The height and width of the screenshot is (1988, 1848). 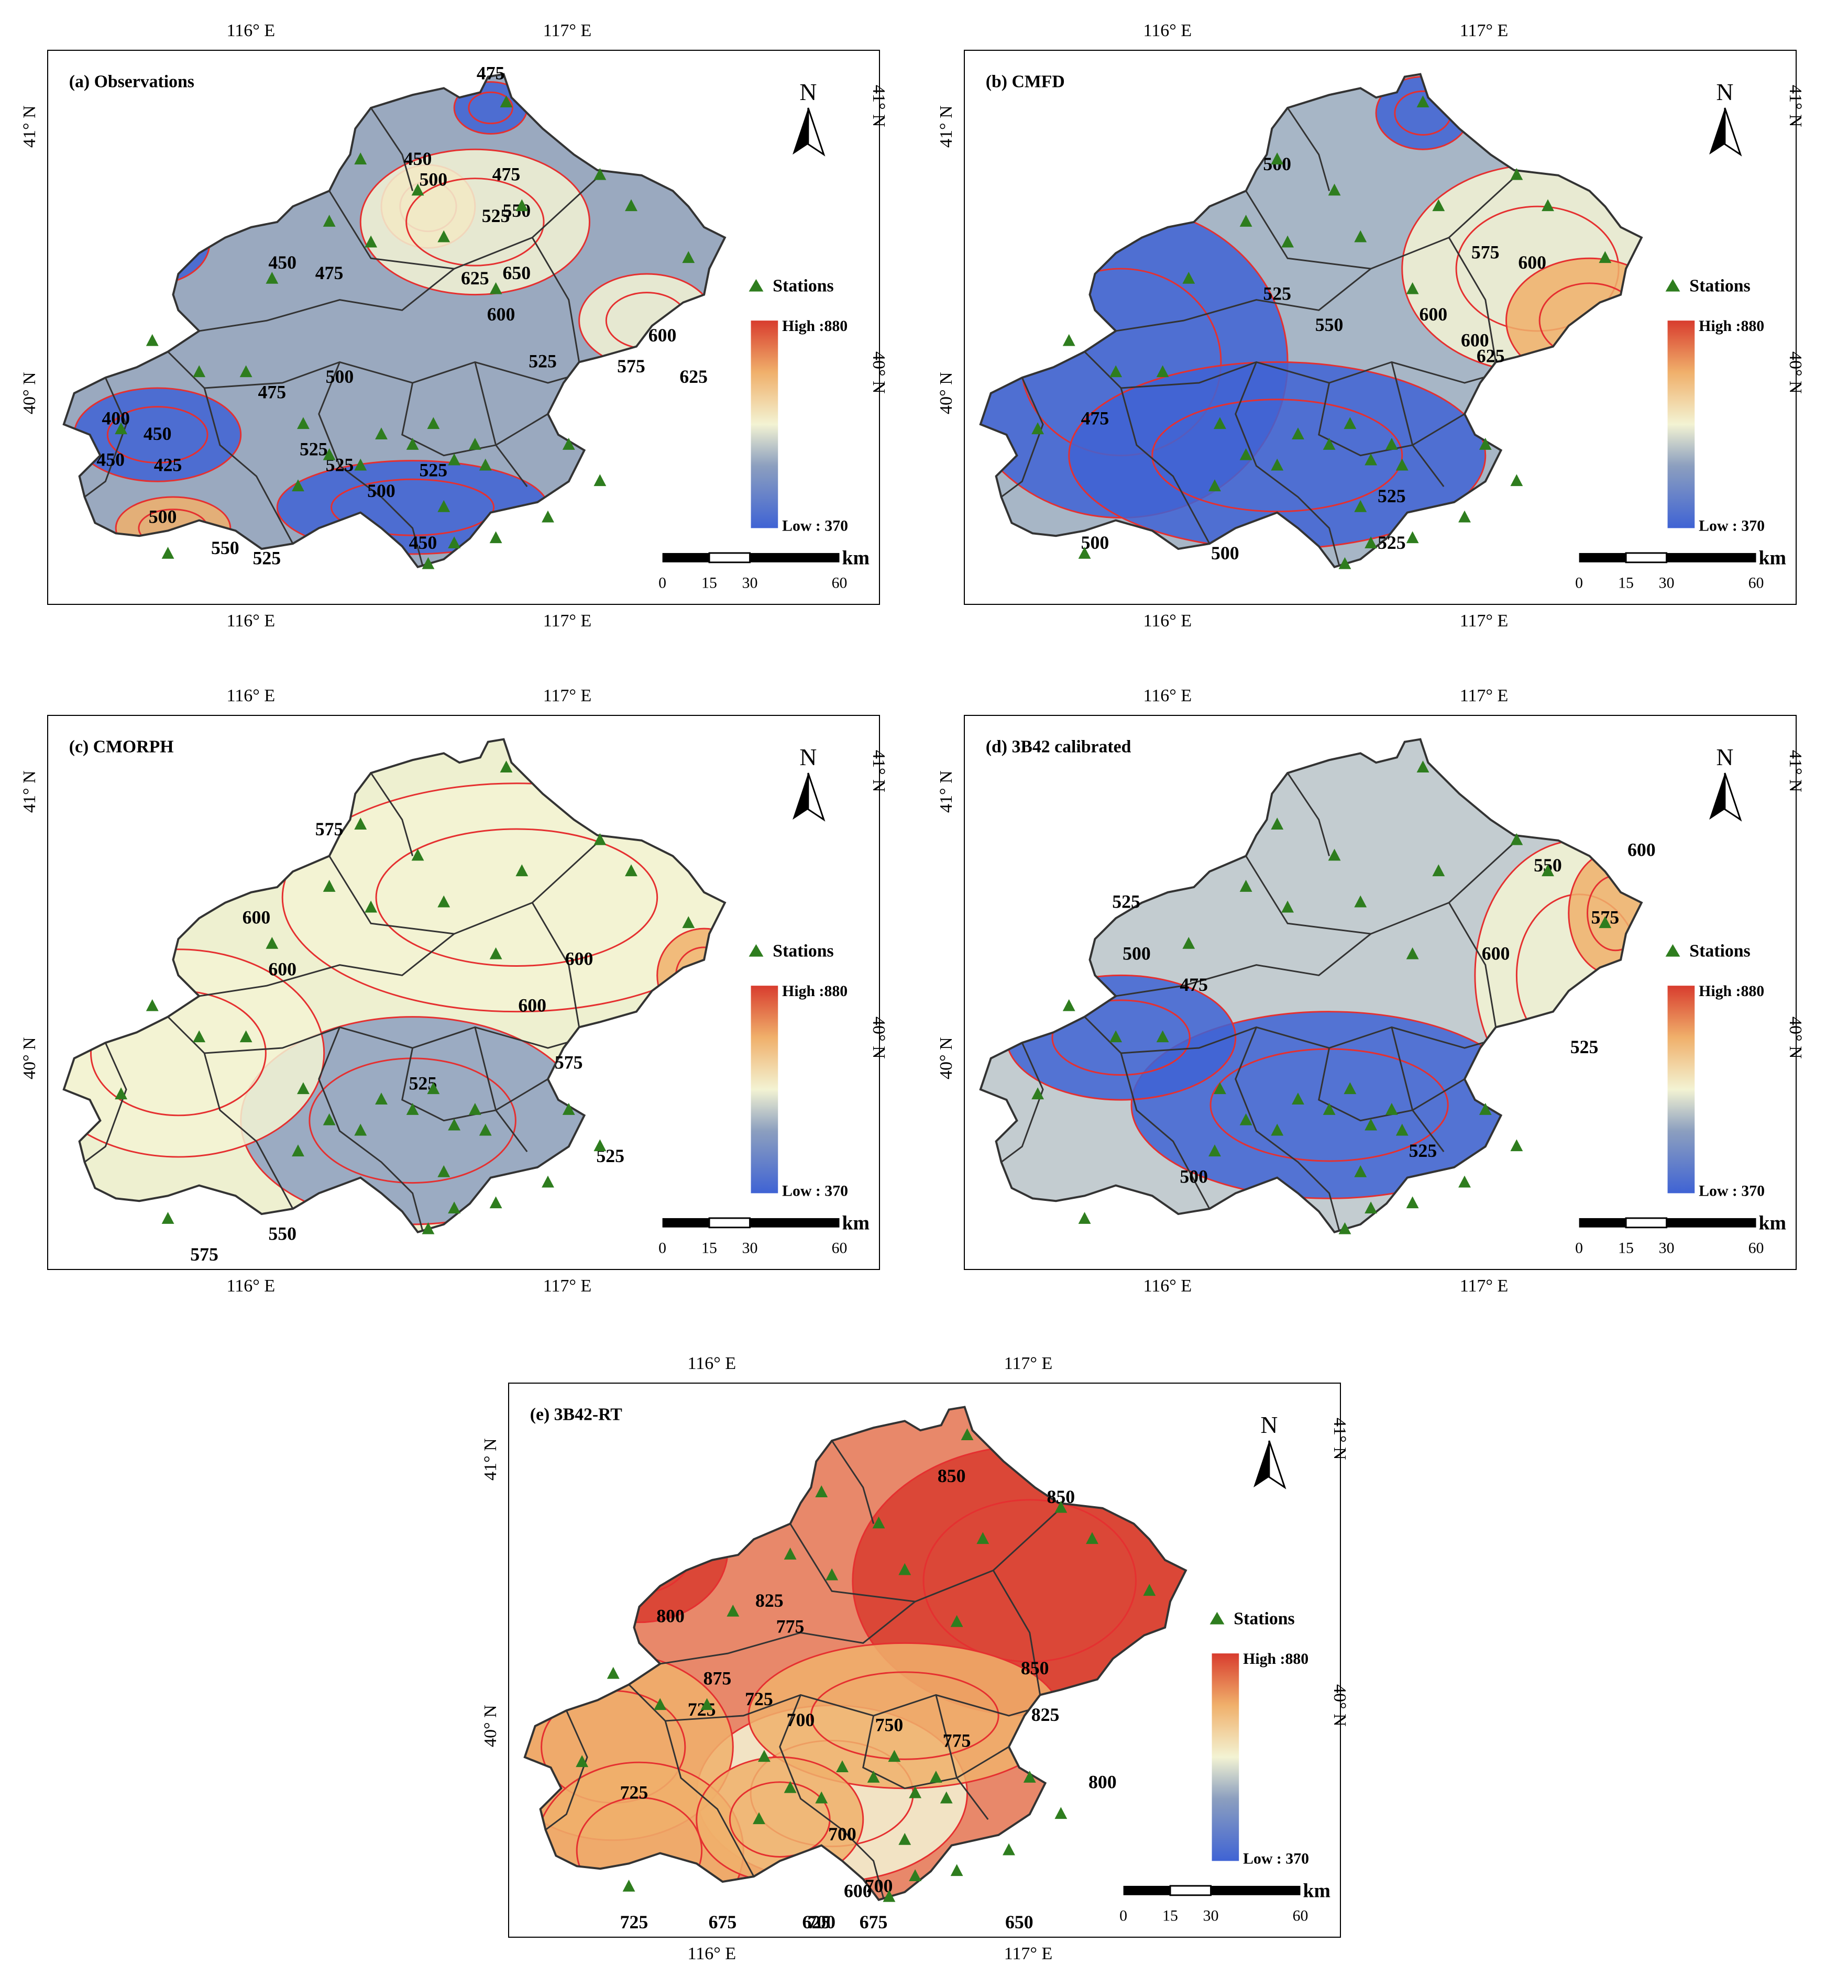 I want to click on precip-zone, so click(x=157, y=435).